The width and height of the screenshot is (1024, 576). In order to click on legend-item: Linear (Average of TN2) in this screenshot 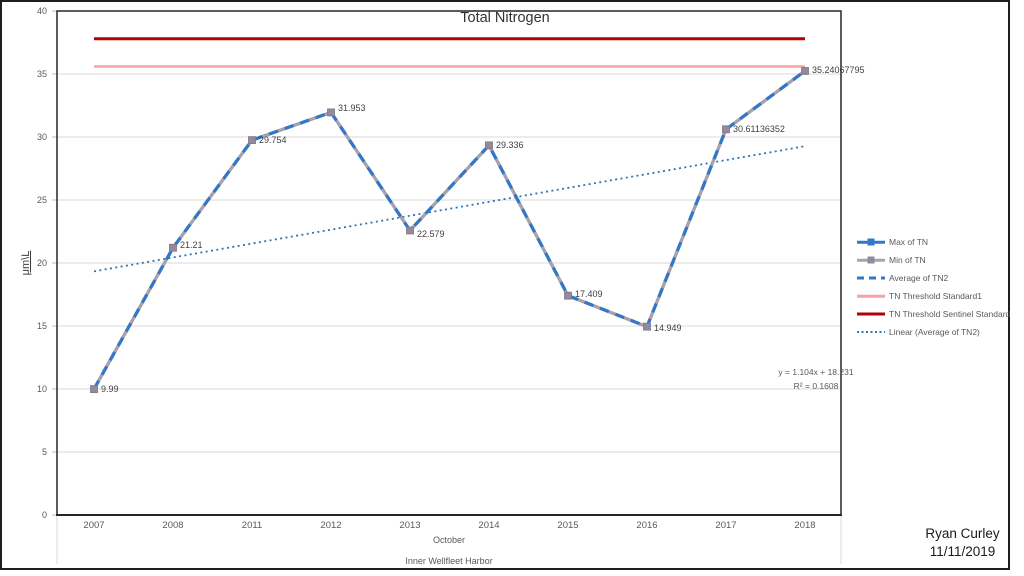, I will do `click(933, 332)`.